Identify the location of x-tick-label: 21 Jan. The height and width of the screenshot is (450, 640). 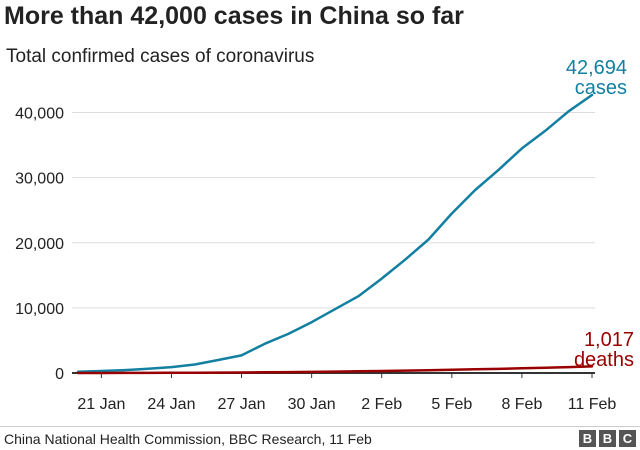
(101, 404).